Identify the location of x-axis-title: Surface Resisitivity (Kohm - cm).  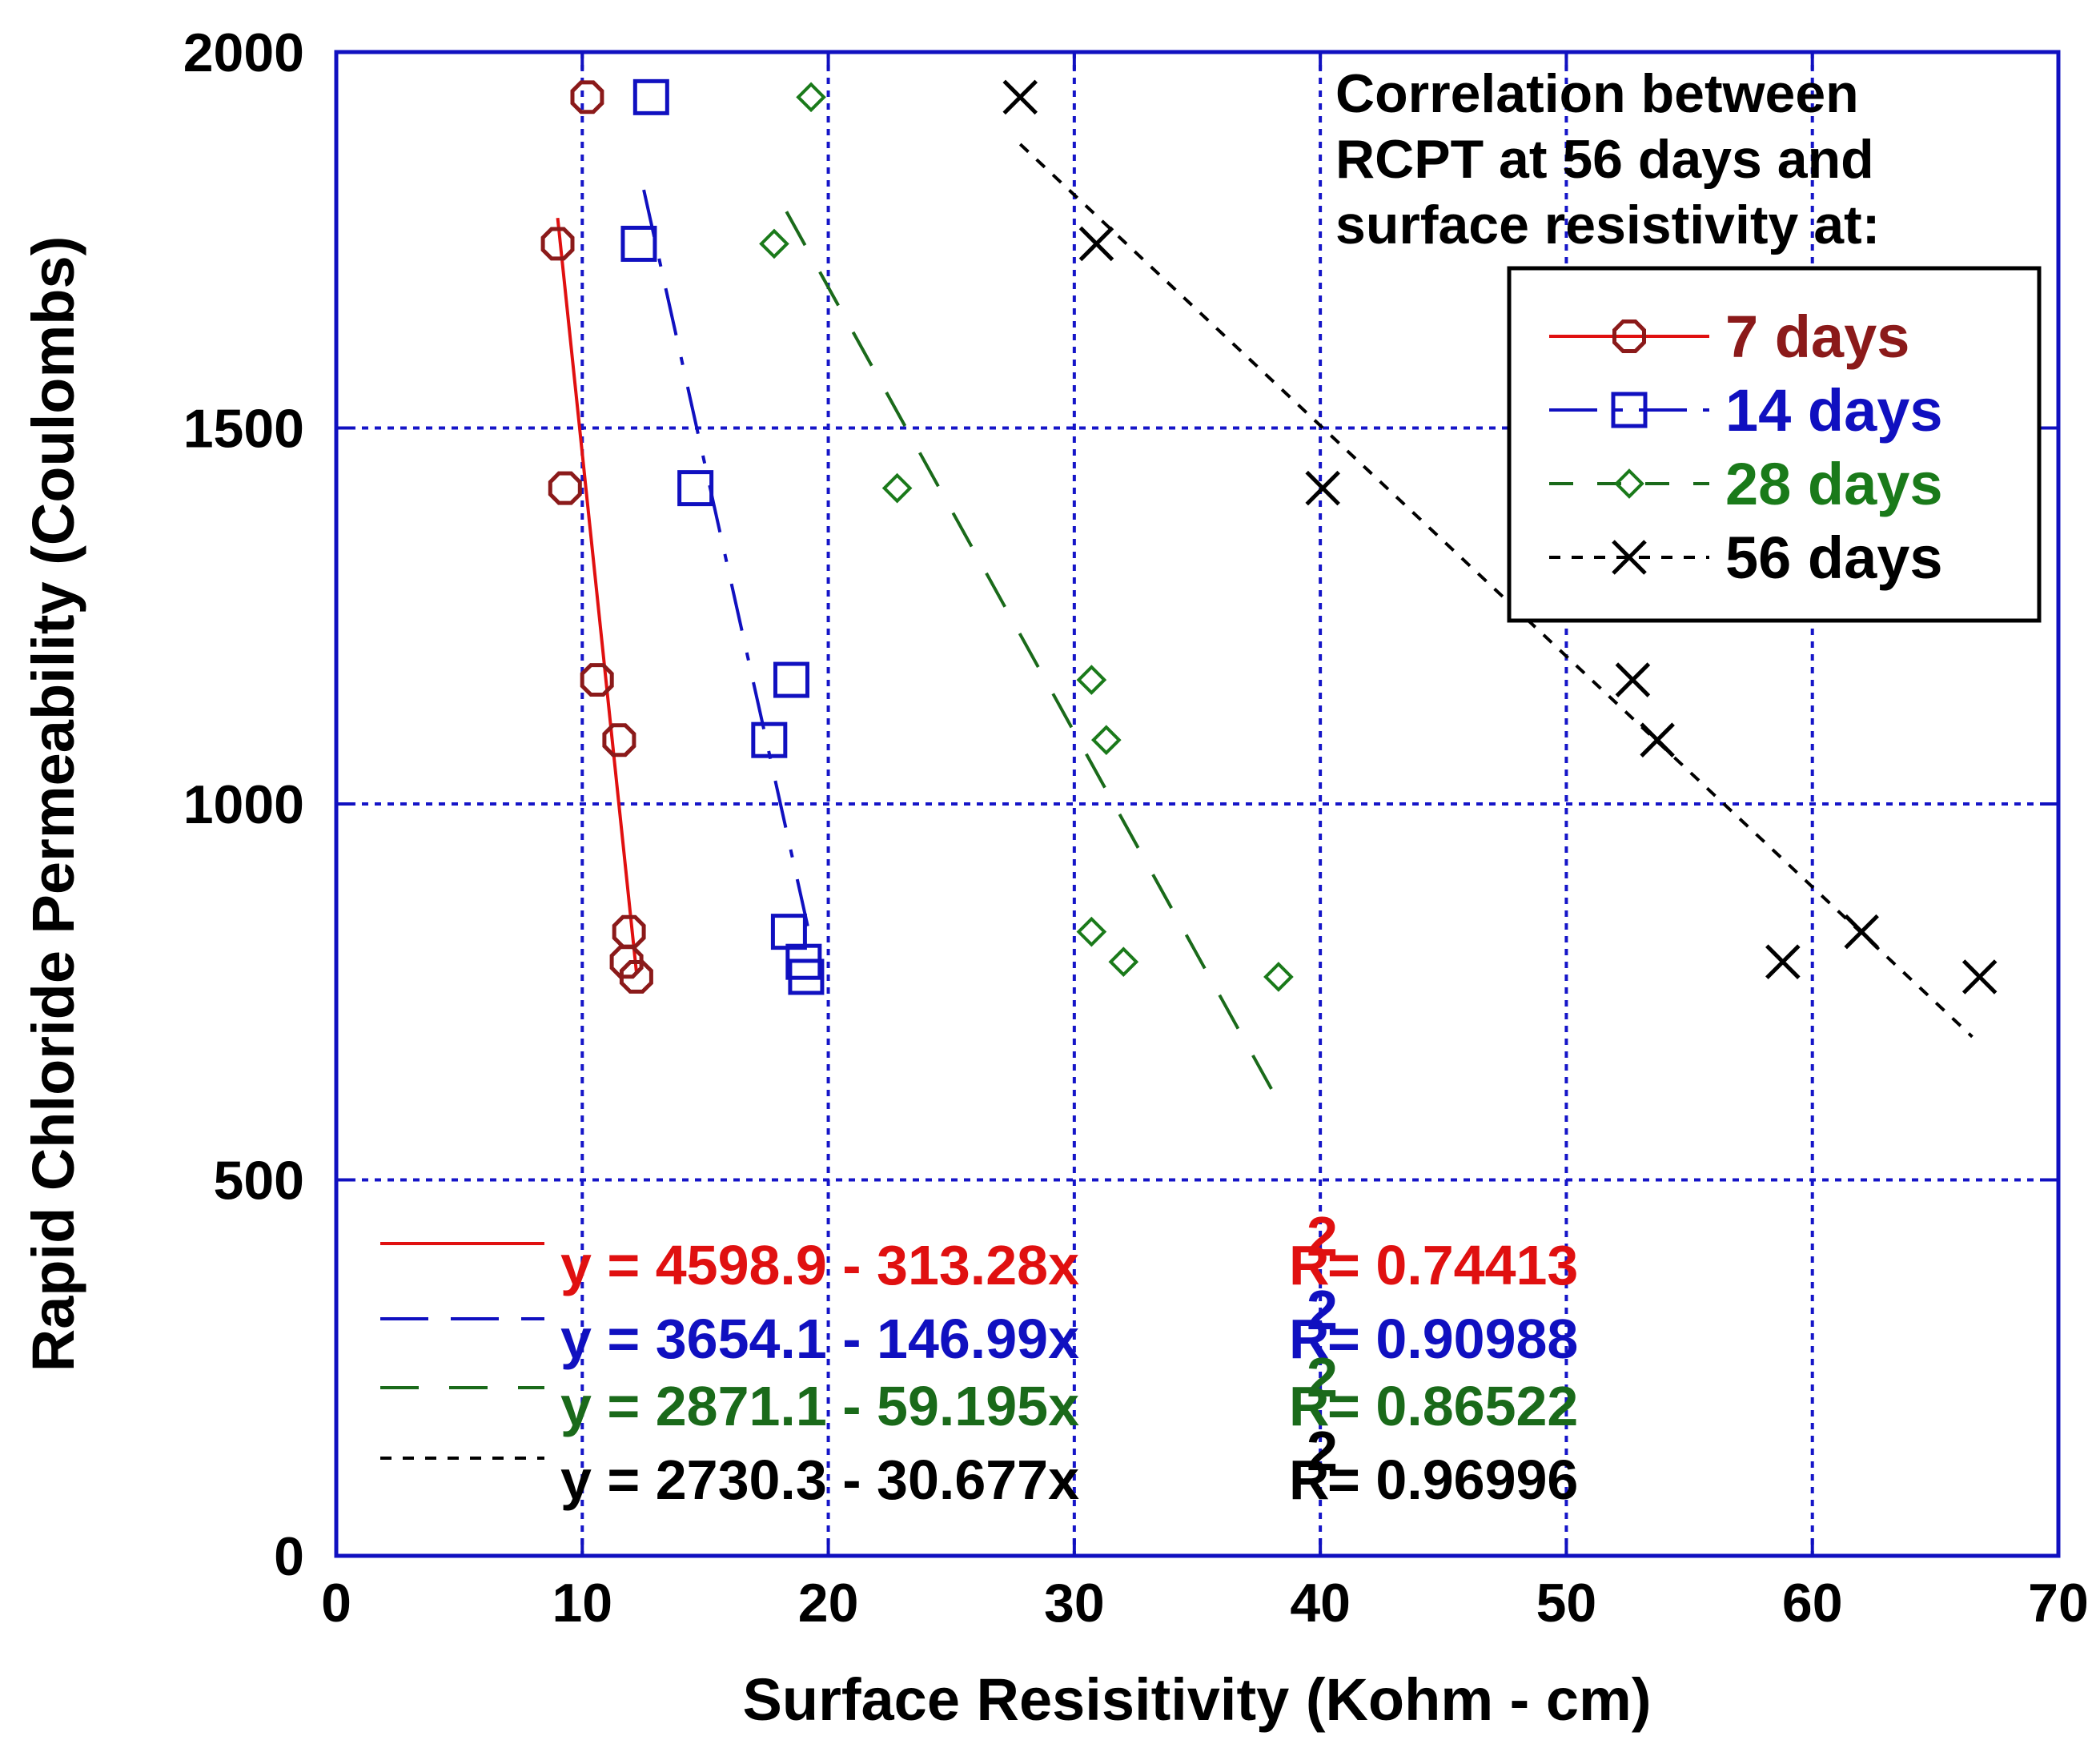
(1197, 1699).